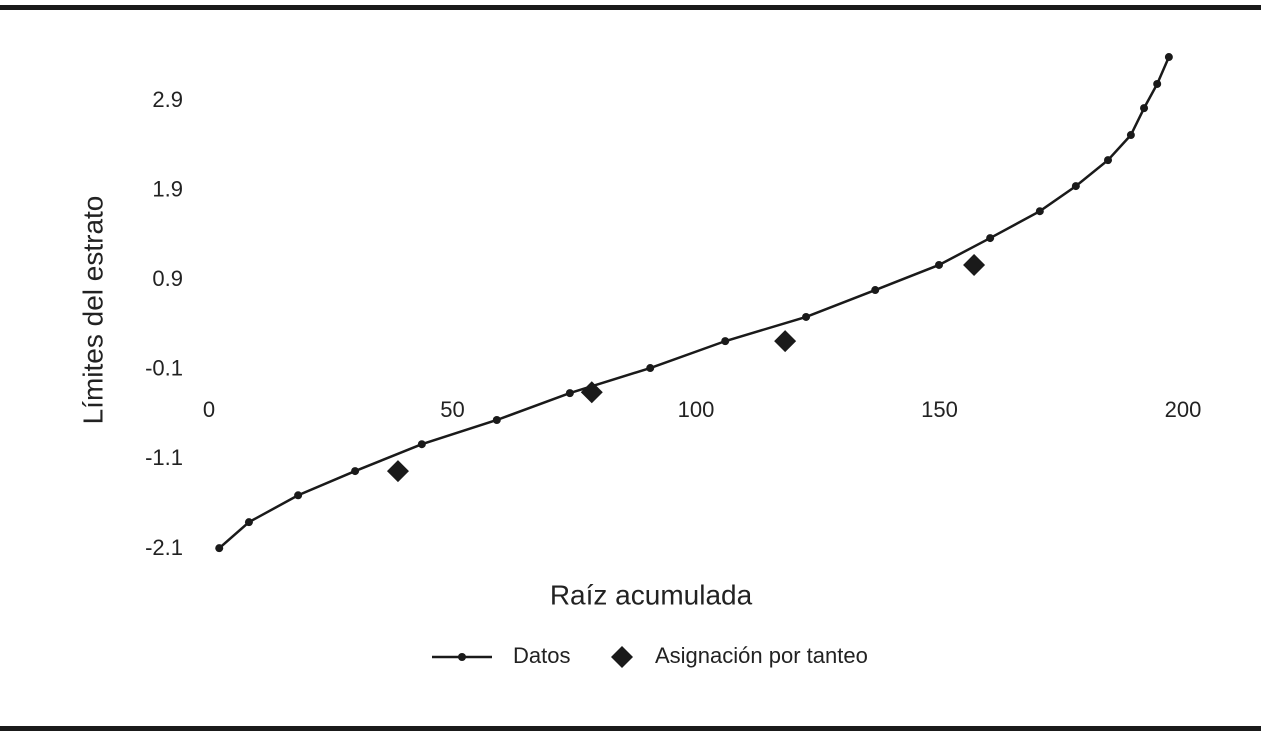 This screenshot has height=737, width=1261. Describe the element at coordinates (630, 728) in the screenshot. I see `bottom-rule` at that location.